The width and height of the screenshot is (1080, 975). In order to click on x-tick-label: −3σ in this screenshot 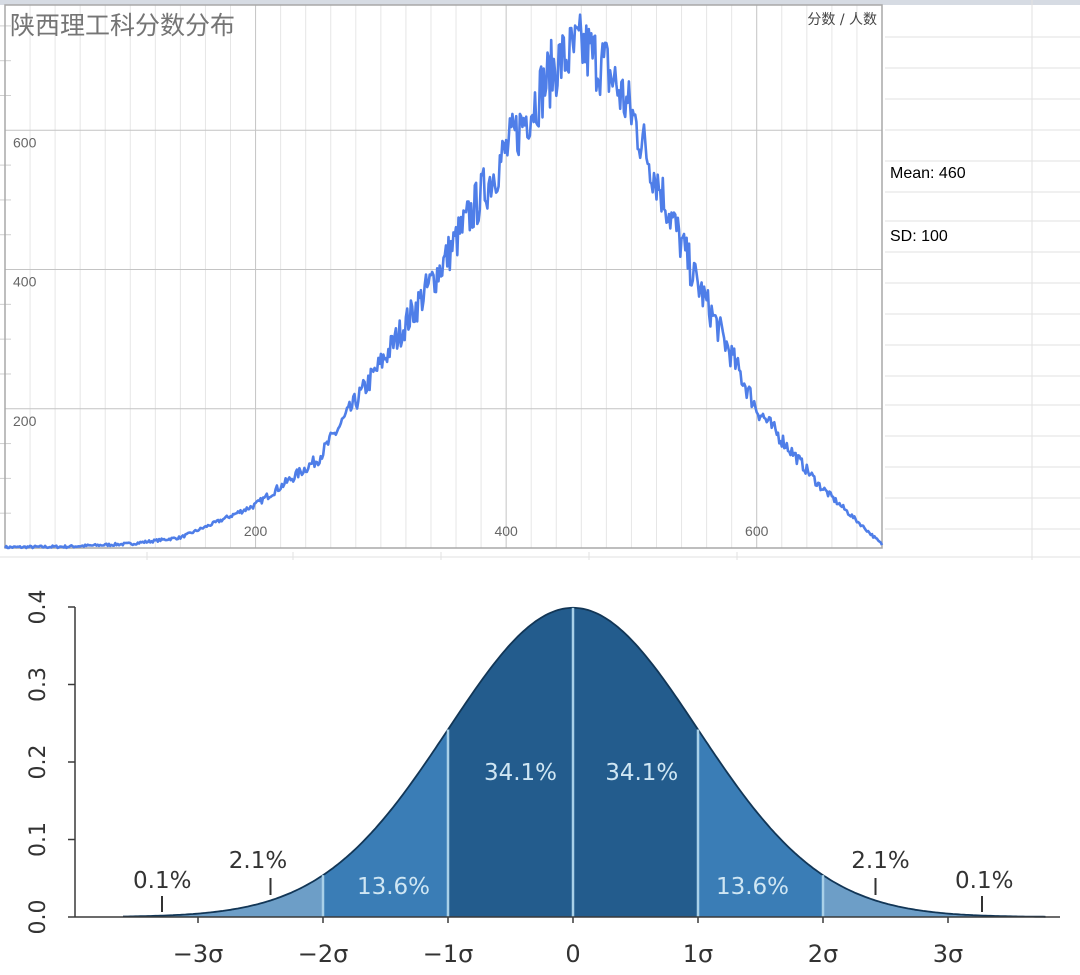, I will do `click(198, 954)`.